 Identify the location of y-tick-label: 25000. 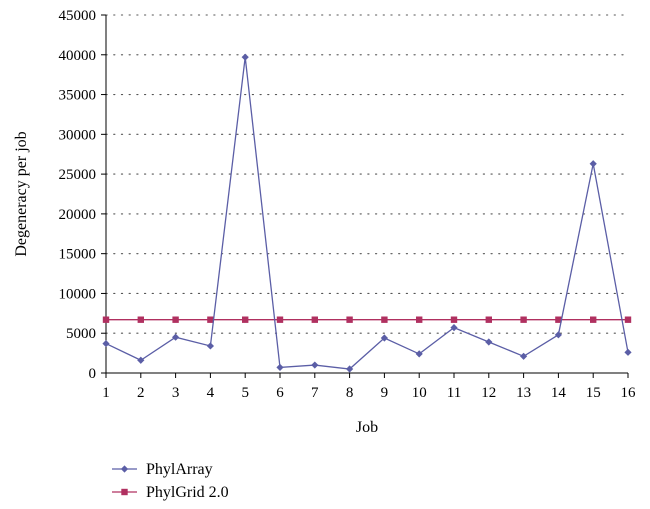
(78, 175).